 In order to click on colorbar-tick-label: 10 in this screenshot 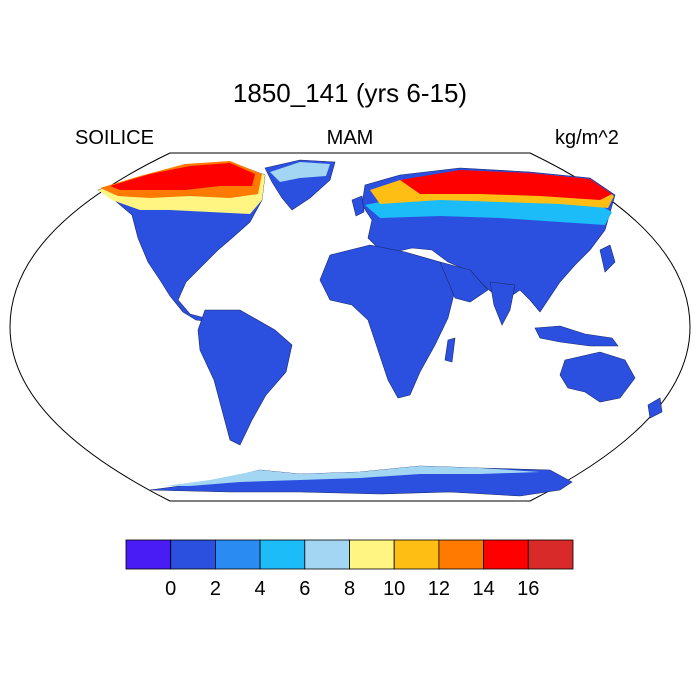, I will do `click(394, 589)`.